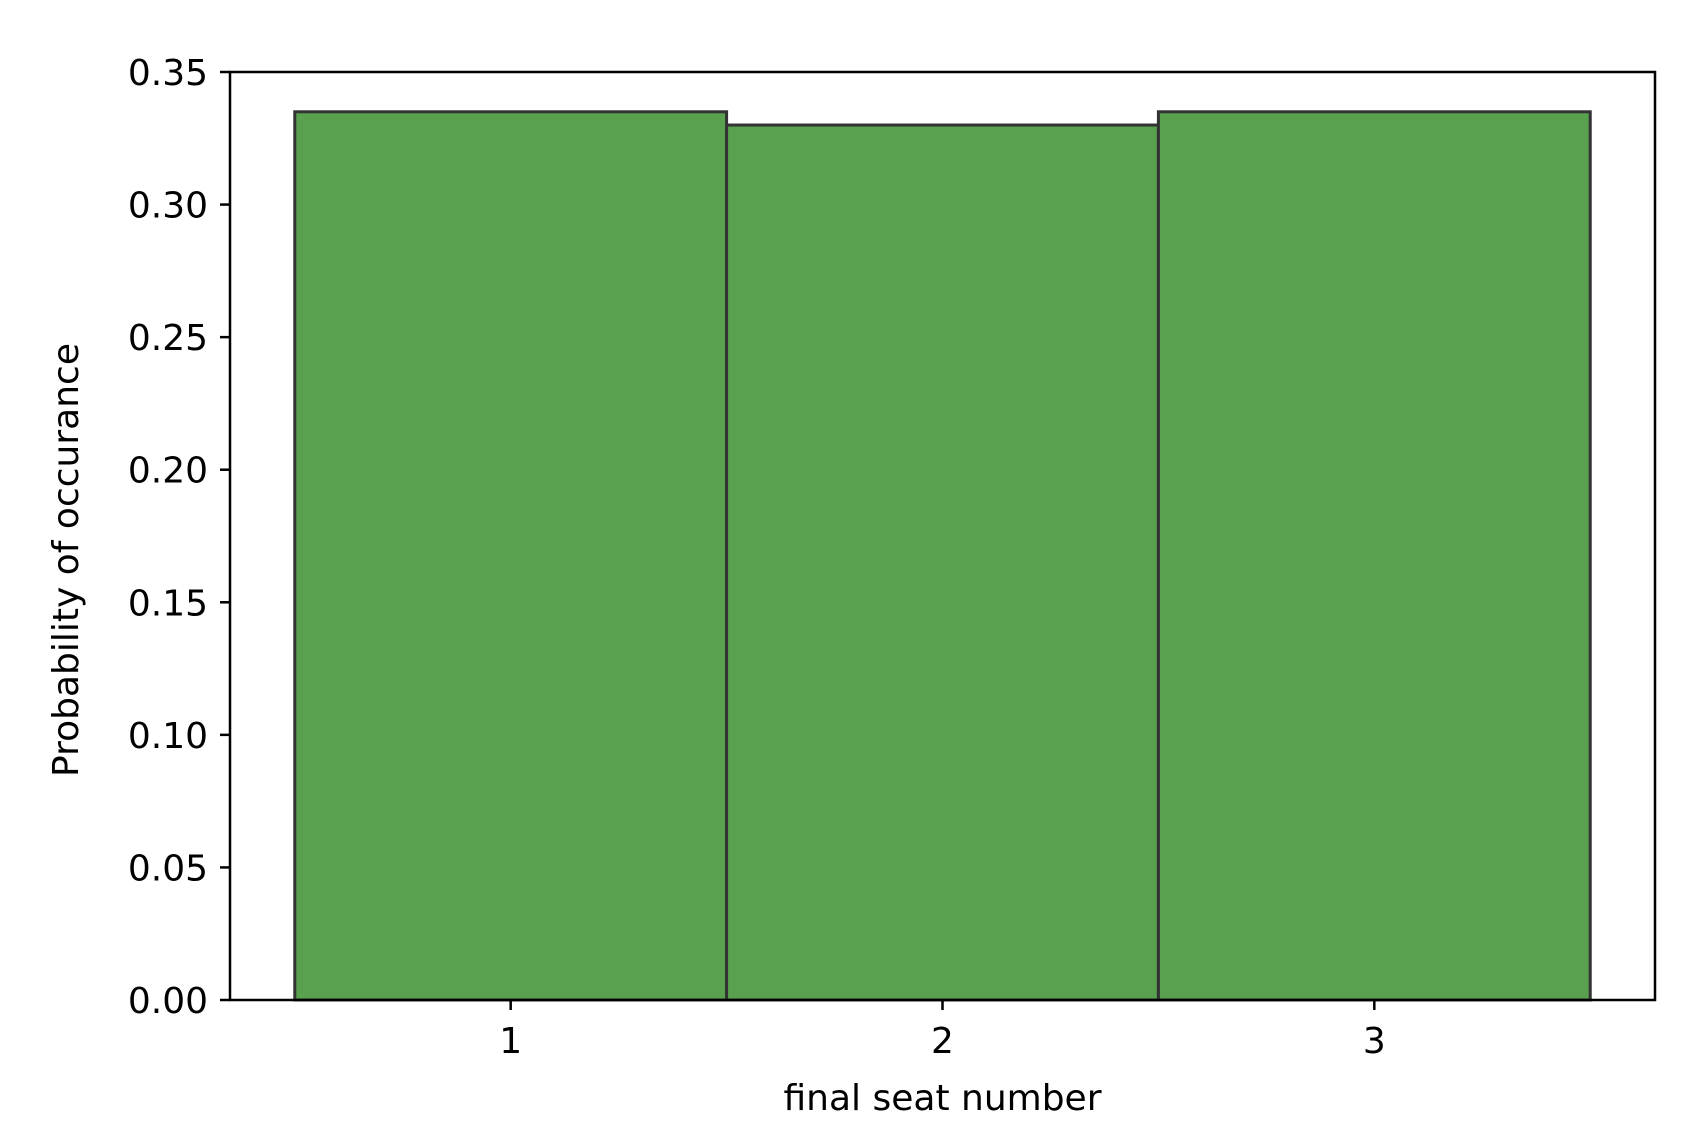 The width and height of the screenshot is (1699, 1125). Describe the element at coordinates (168, 1001) in the screenshot. I see `y-tick-label: 0.00` at that location.